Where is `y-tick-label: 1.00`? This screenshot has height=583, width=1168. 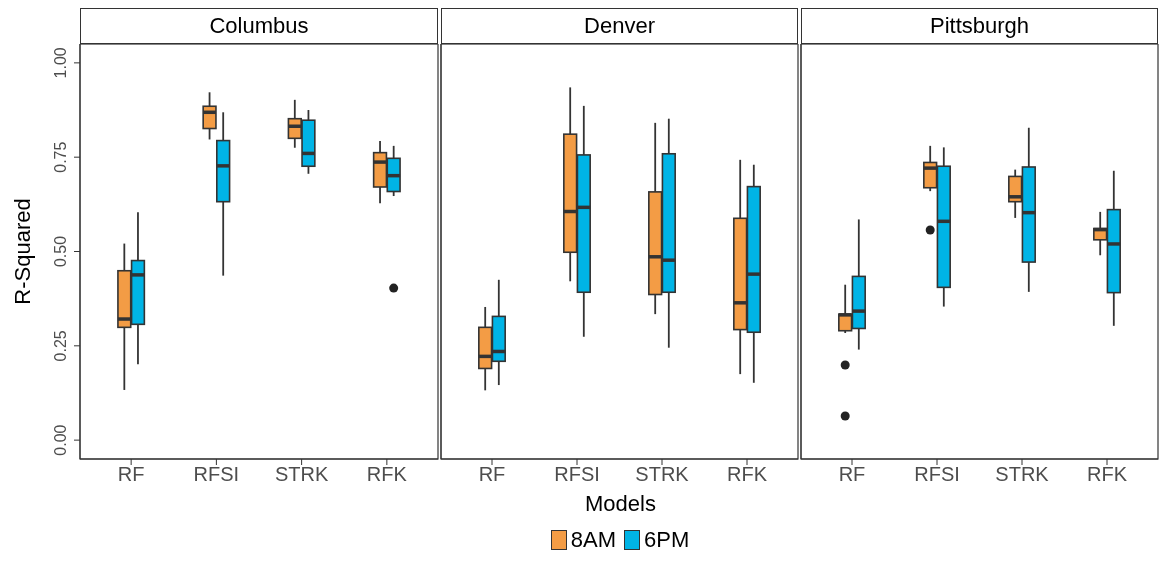 y-tick-label: 1.00 is located at coordinates (60, 63).